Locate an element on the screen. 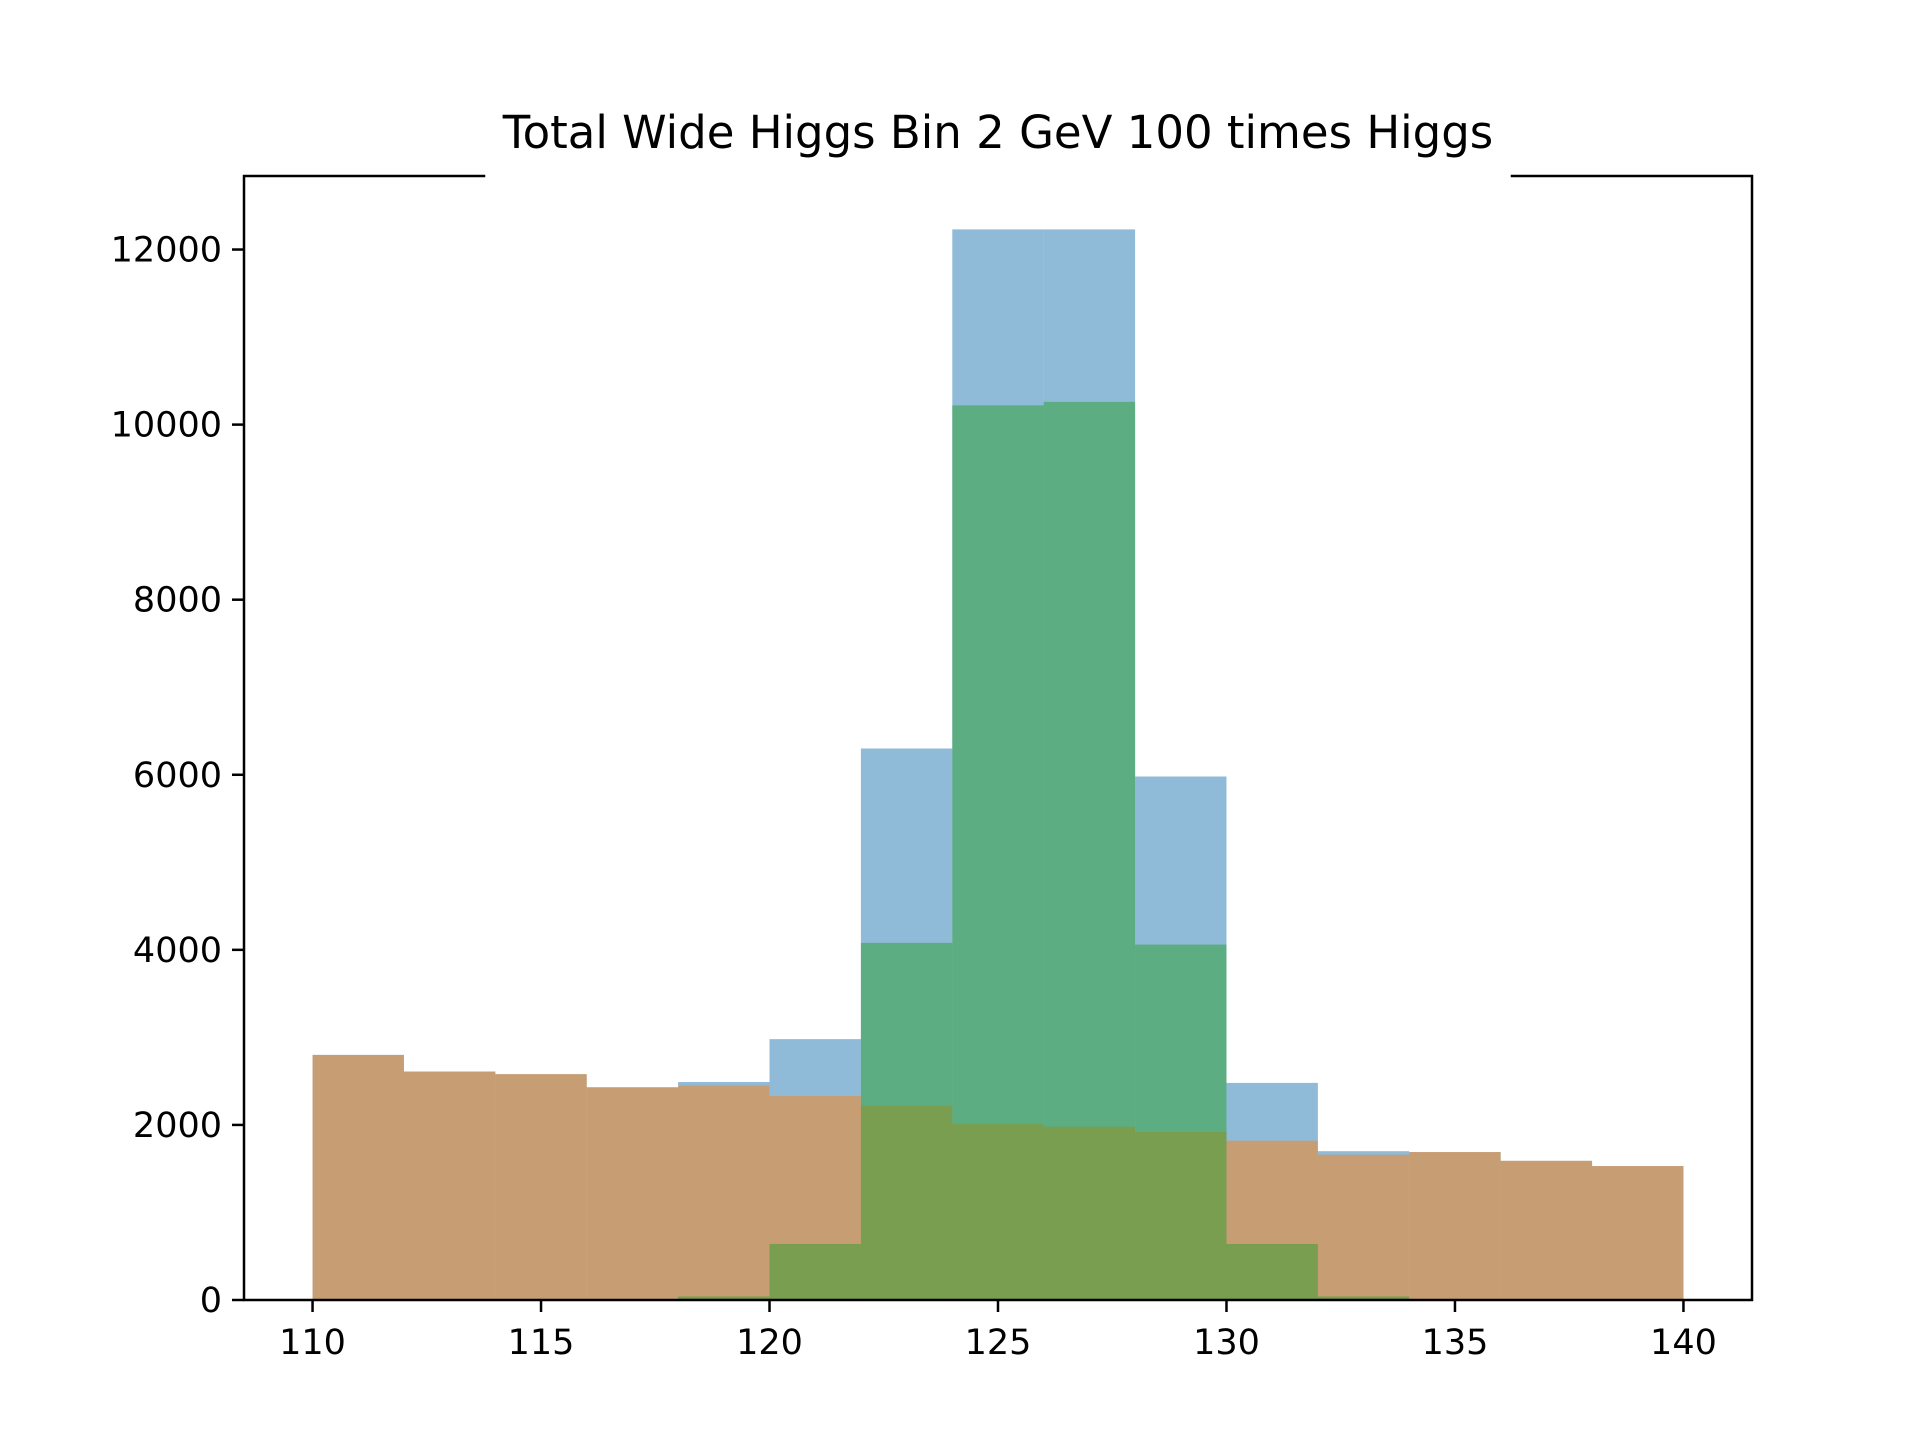 Image resolution: width=1920 pixels, height=1440 pixels. y-tick-label: 6000 is located at coordinates (177, 776).